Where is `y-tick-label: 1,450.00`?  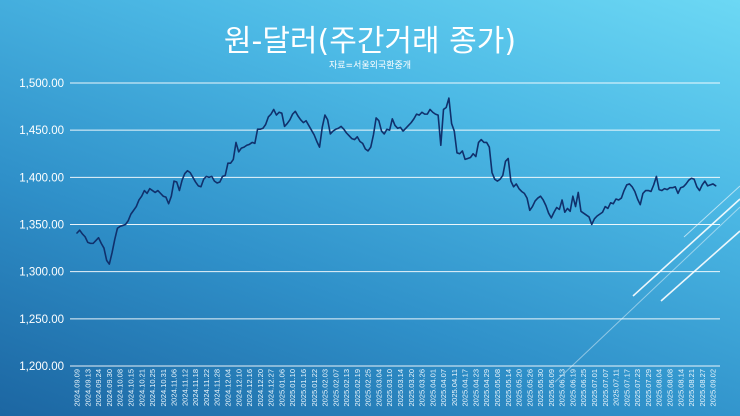 y-tick-label: 1,450.00 is located at coordinates (41, 131).